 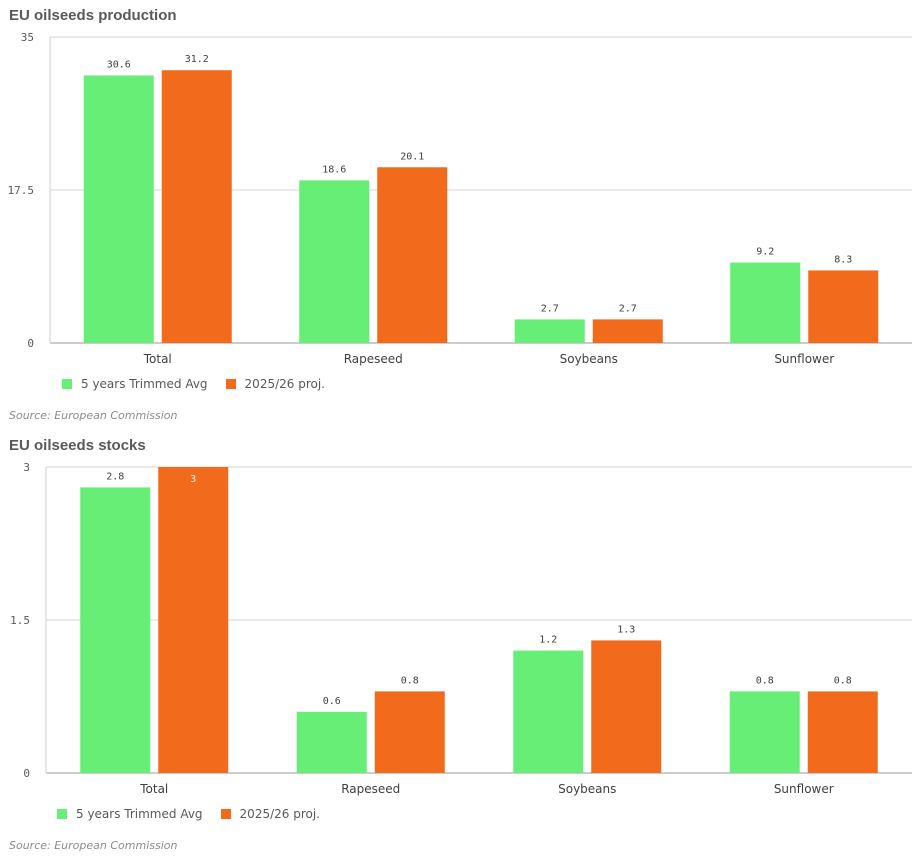 What do you see at coordinates (20, 620) in the screenshot?
I see `y-tick-label: 1.5` at bounding box center [20, 620].